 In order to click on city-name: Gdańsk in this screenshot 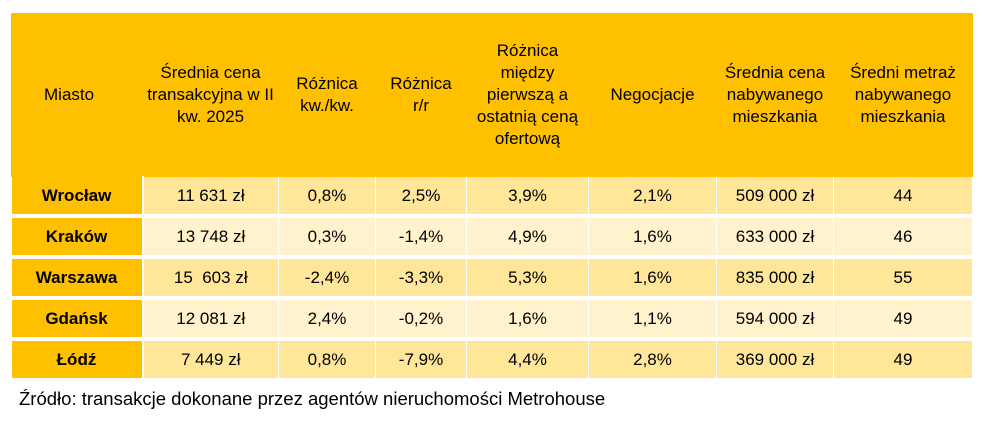, I will do `click(77, 319)`.